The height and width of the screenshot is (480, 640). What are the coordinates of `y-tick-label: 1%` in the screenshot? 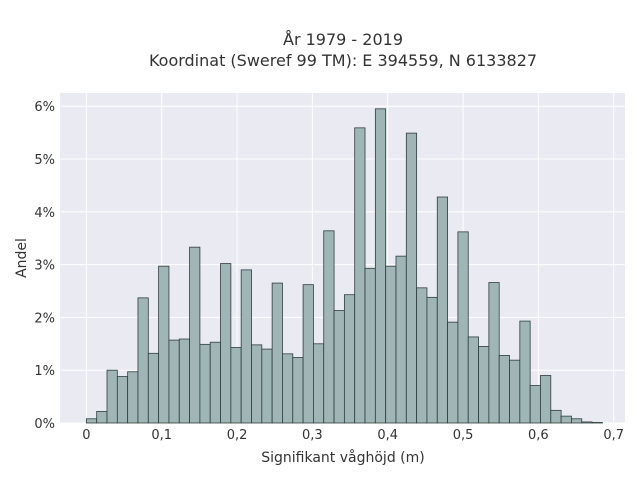 It's located at (44, 371).